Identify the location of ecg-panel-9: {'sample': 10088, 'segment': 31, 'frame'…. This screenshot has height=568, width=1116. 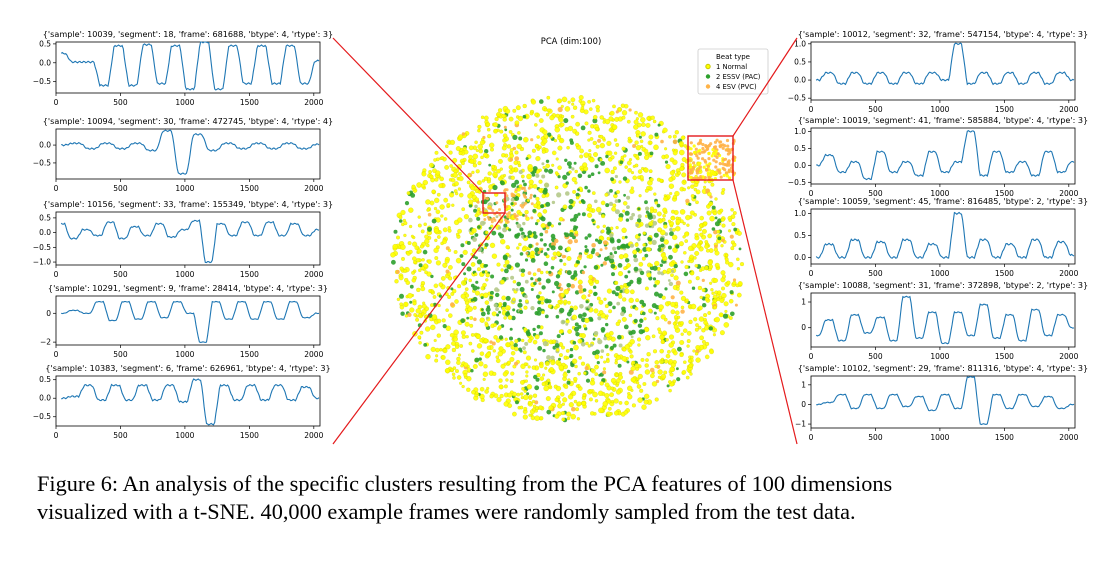
(943, 320).